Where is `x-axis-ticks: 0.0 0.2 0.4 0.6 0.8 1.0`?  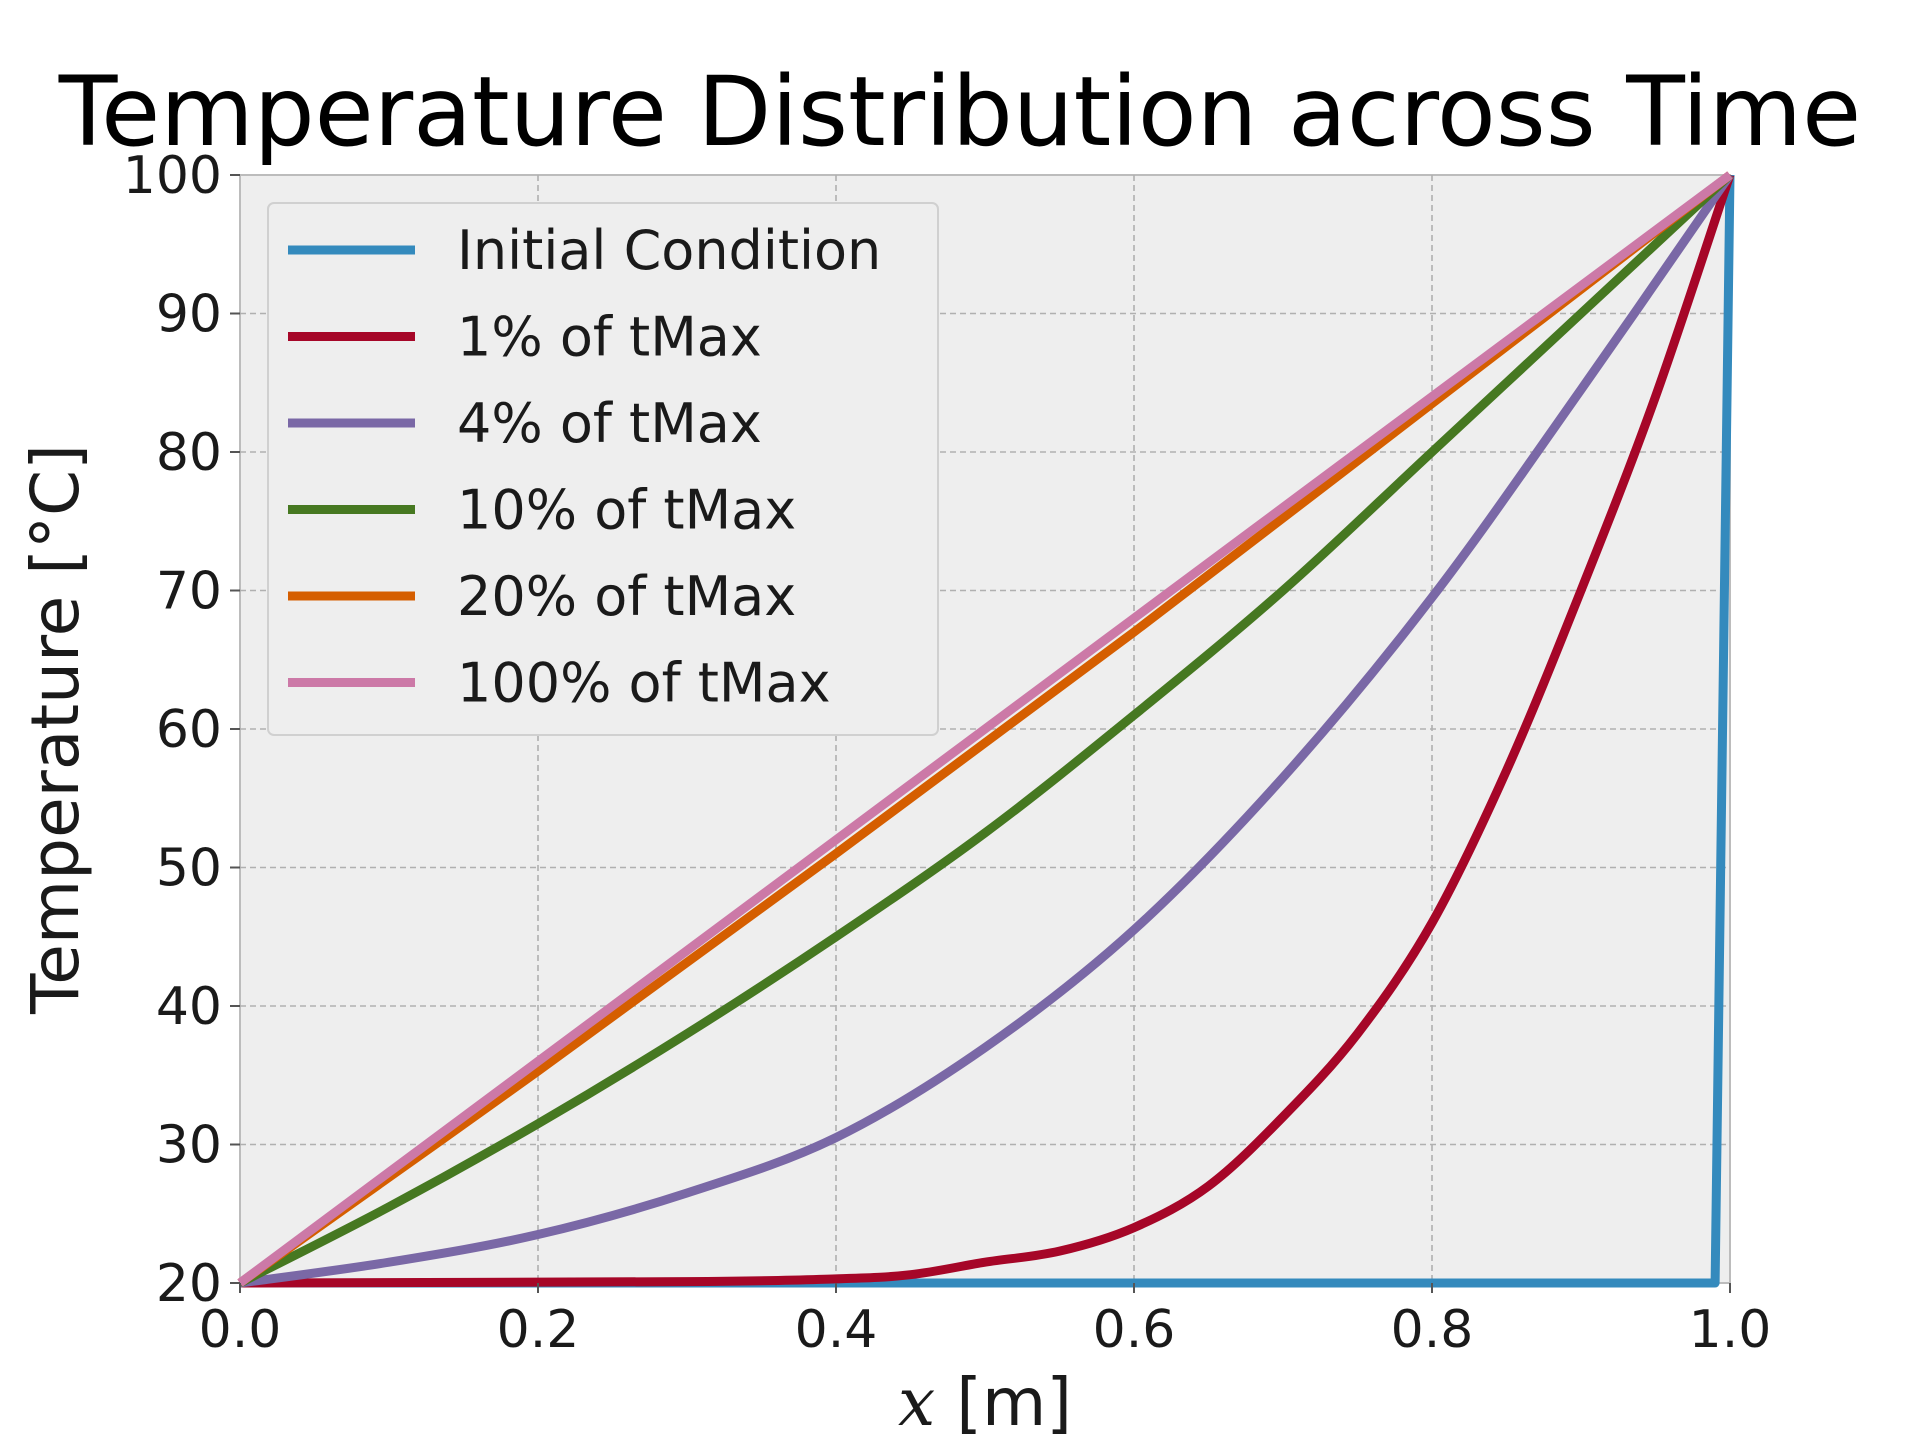 x-axis-ticks: 0.0 0.2 0.4 0.6 0.8 1.0 is located at coordinates (985, 1321).